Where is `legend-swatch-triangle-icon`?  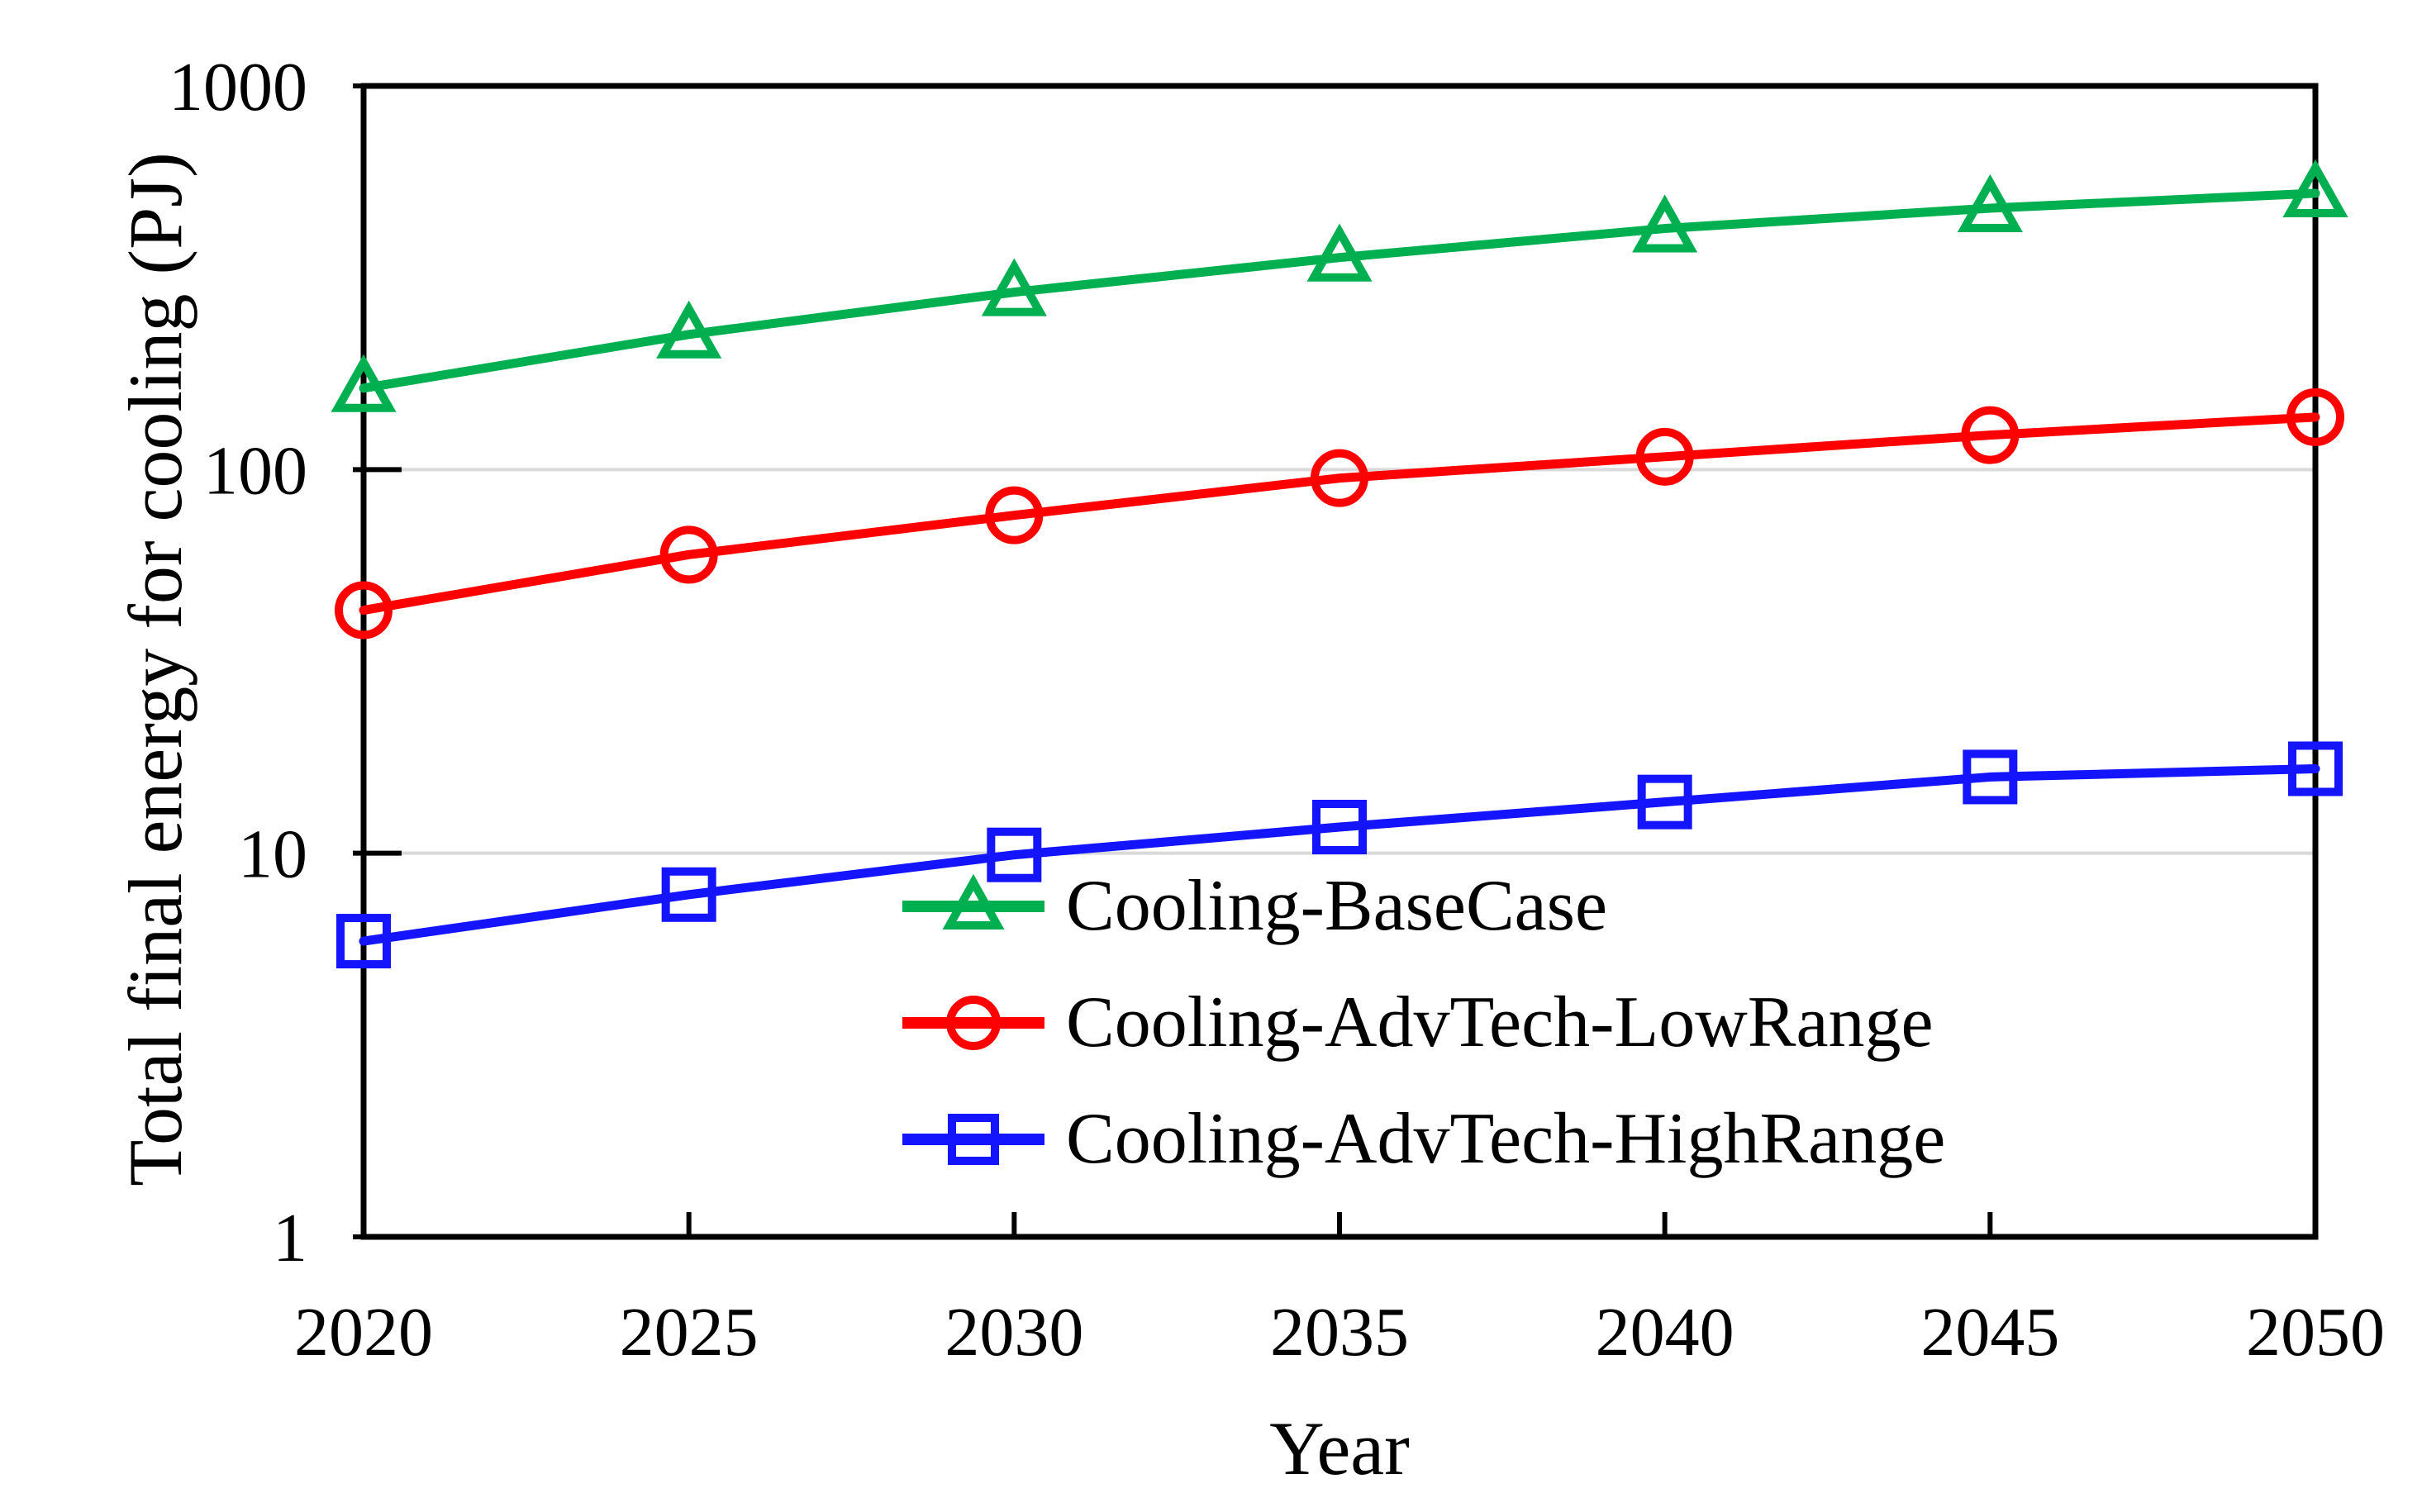 legend-swatch-triangle-icon is located at coordinates (973, 901).